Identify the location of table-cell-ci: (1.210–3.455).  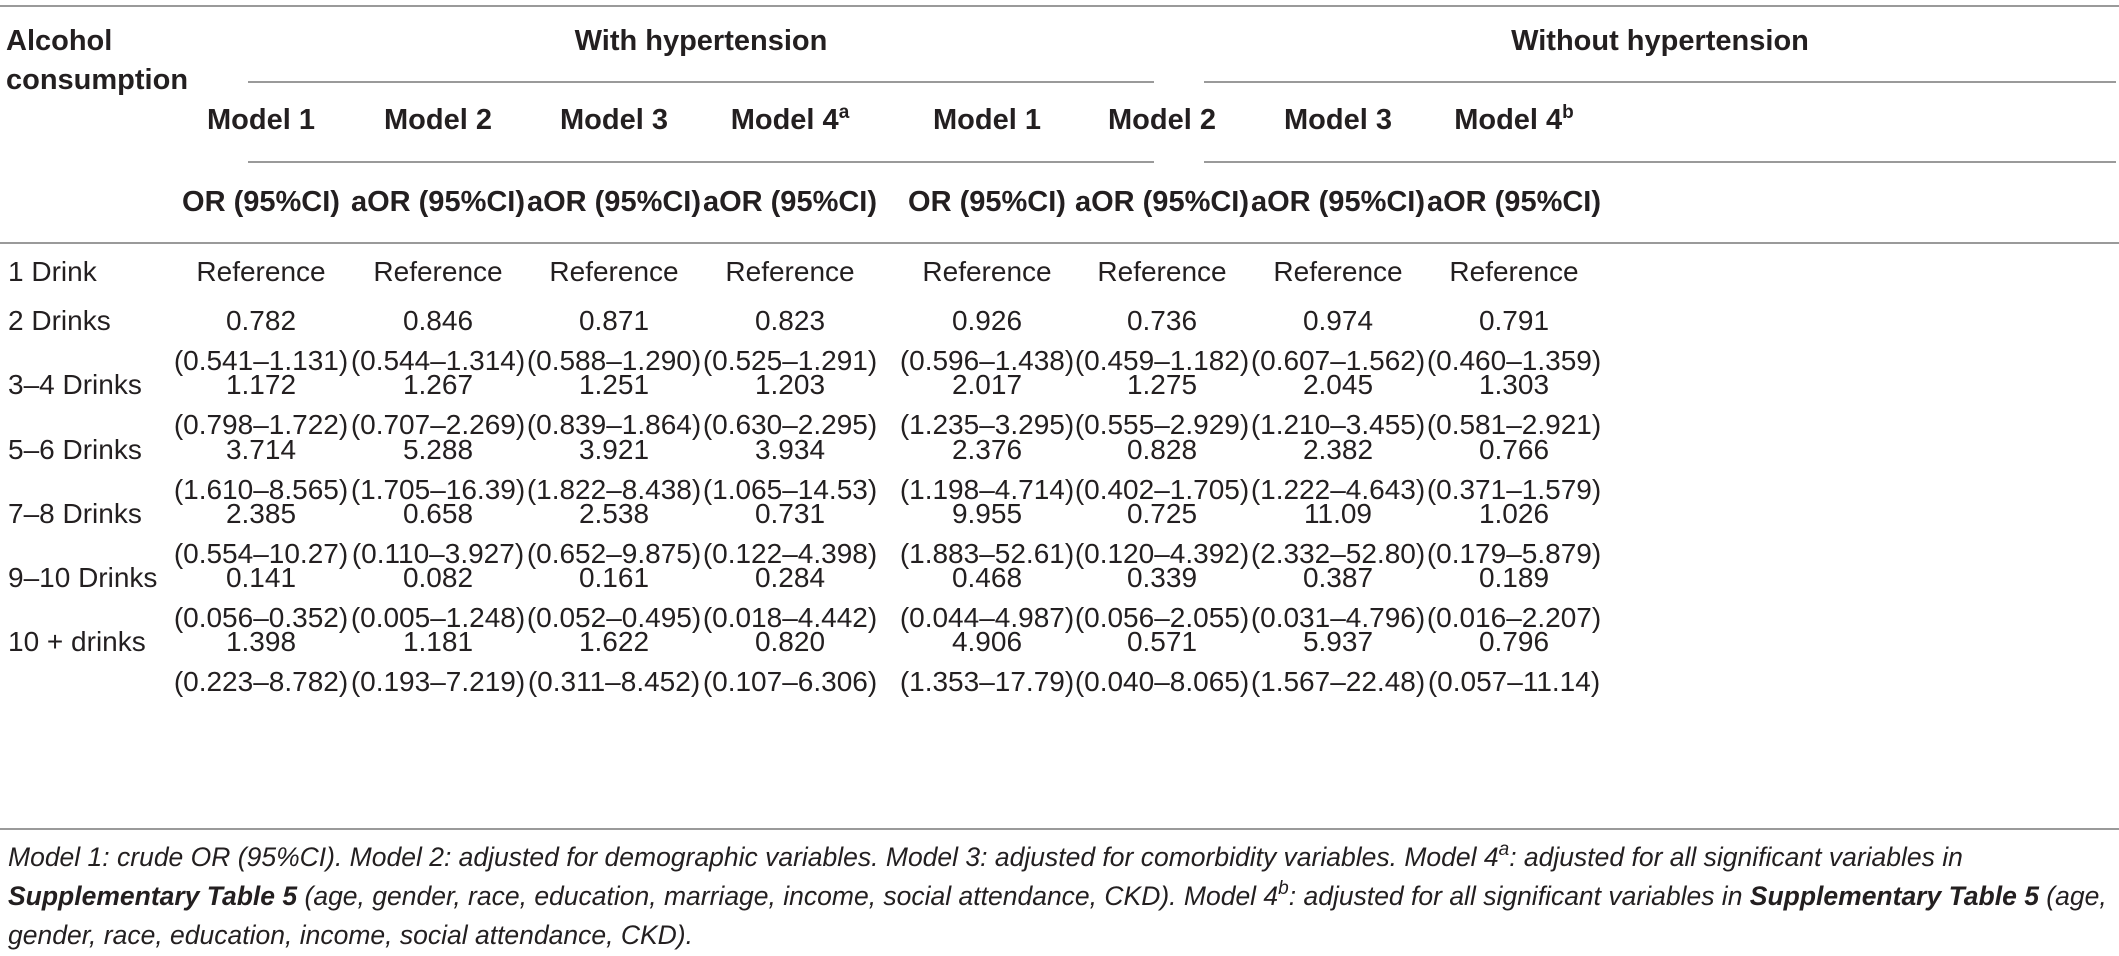
(1338, 424).